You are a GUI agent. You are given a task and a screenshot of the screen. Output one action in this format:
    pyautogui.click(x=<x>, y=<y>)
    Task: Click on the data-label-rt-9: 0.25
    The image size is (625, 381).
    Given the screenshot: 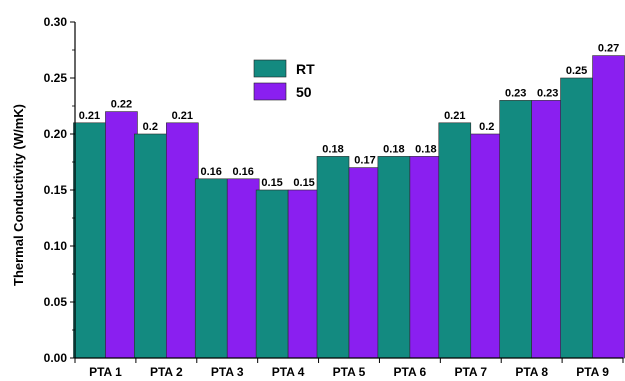 What is the action you would take?
    pyautogui.click(x=576, y=71)
    